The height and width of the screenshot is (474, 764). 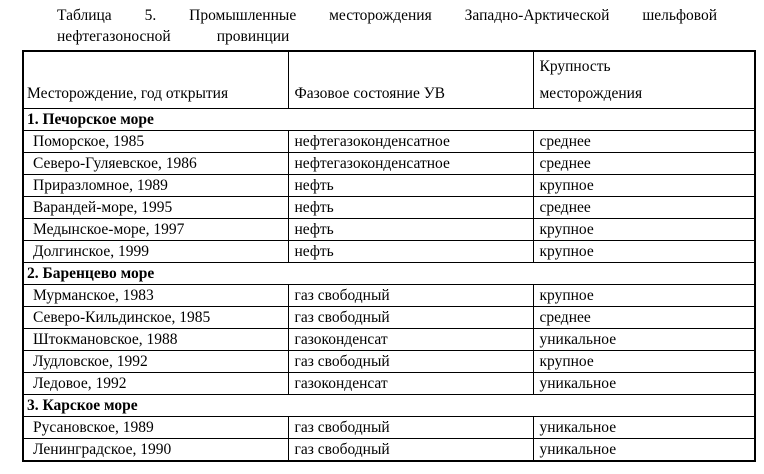 I want to click on column-header-size-label: Крупность месторождения, so click(x=591, y=80).